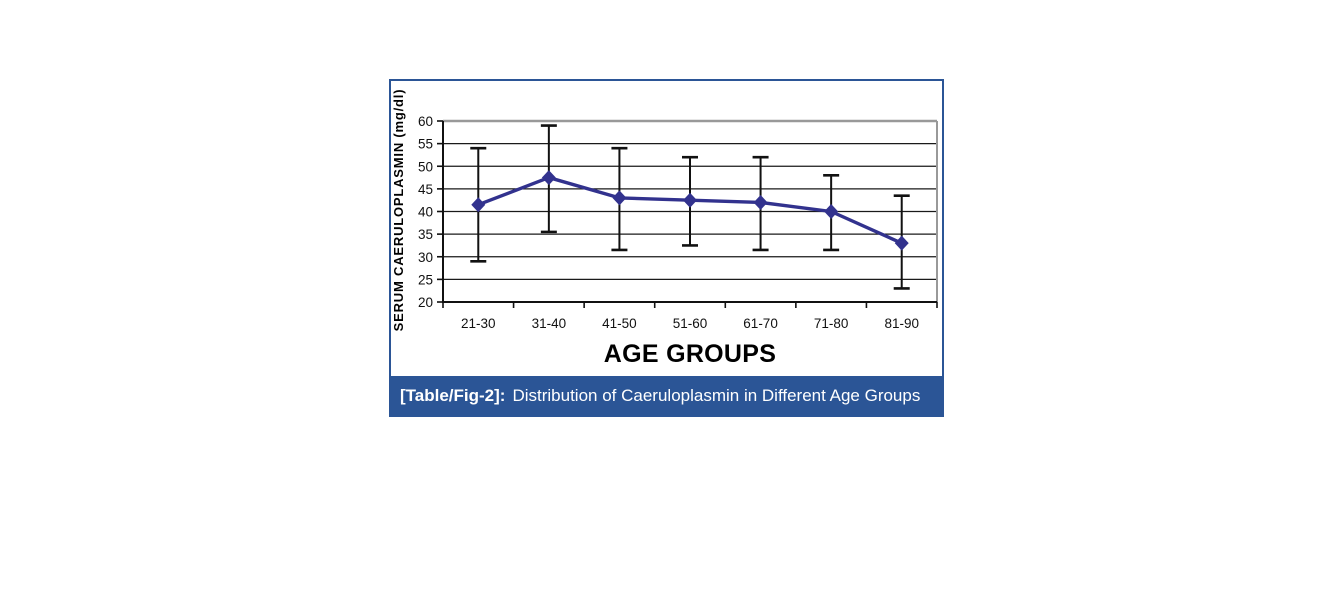 This screenshot has width=1341, height=605. What do you see at coordinates (425, 144) in the screenshot?
I see `y-tick-label: 55` at bounding box center [425, 144].